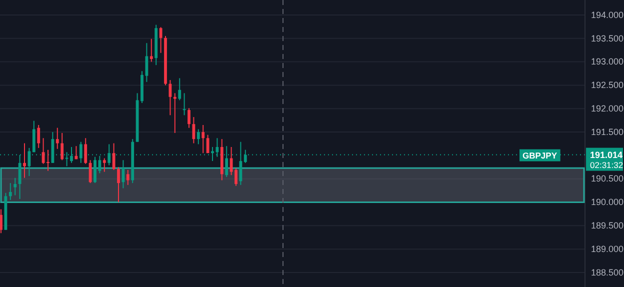 This screenshot has width=624, height=287. What do you see at coordinates (540, 155) in the screenshot?
I see `ref-line-label: GBPJPY` at bounding box center [540, 155].